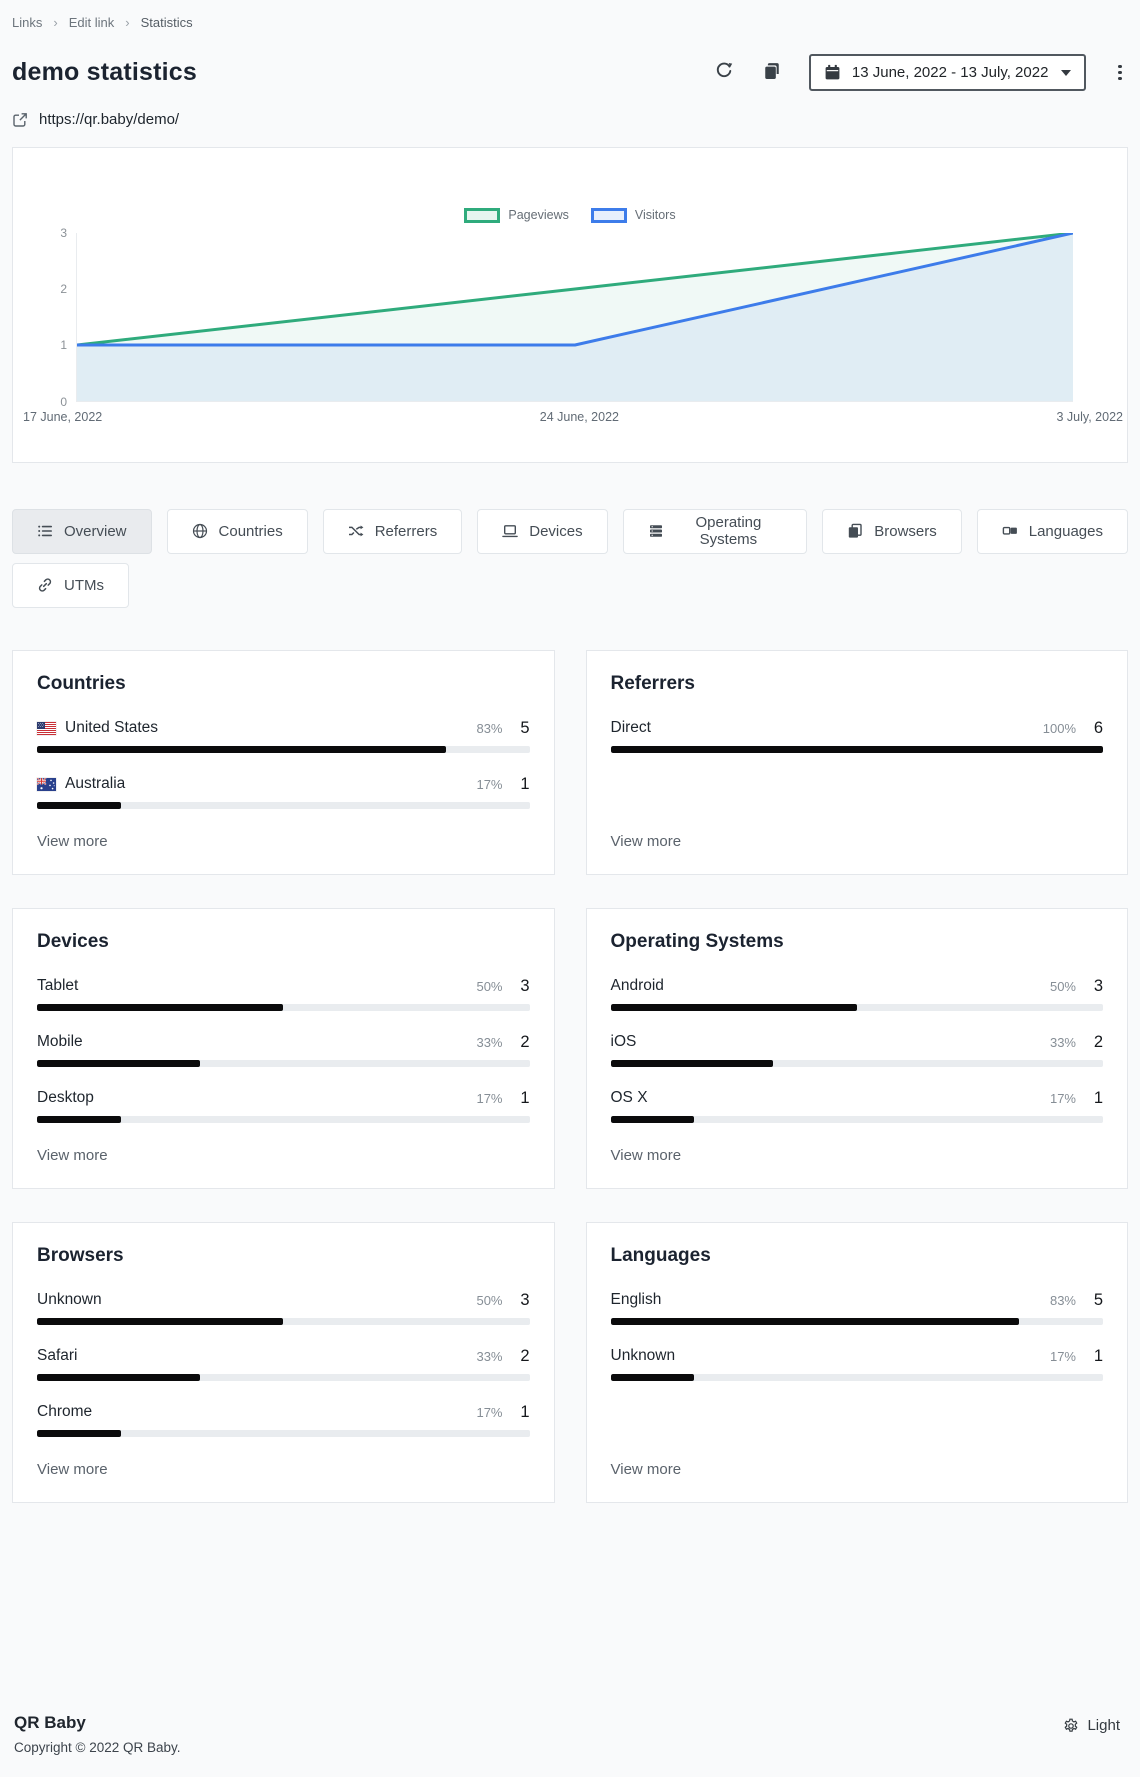  I want to click on tab-countries: Countries, so click(237, 531).